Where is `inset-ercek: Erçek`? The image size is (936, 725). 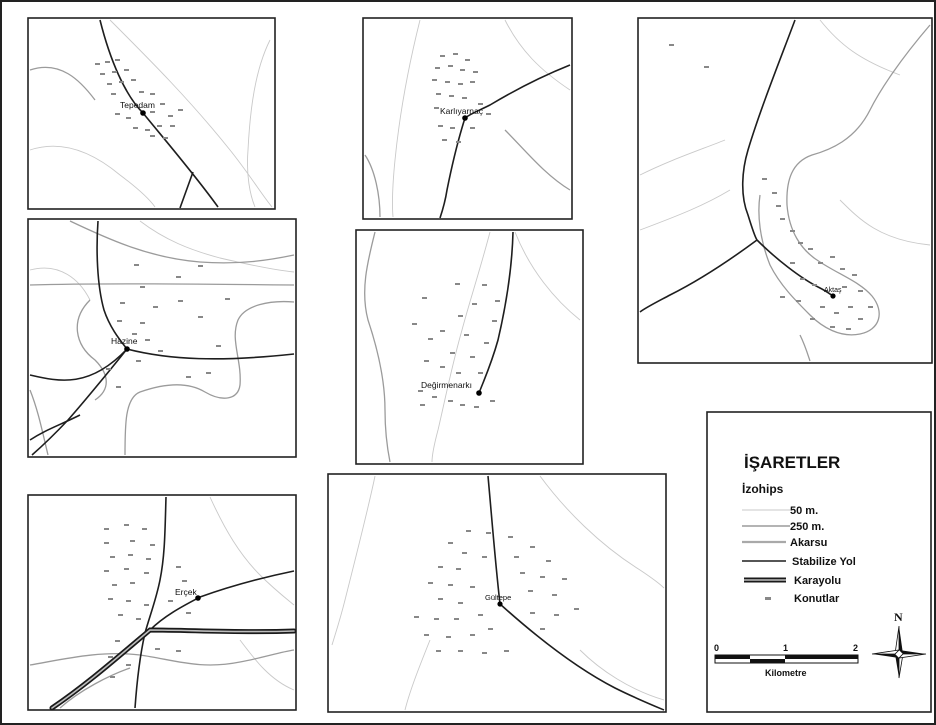 inset-ercek: Erçek is located at coordinates (162, 602).